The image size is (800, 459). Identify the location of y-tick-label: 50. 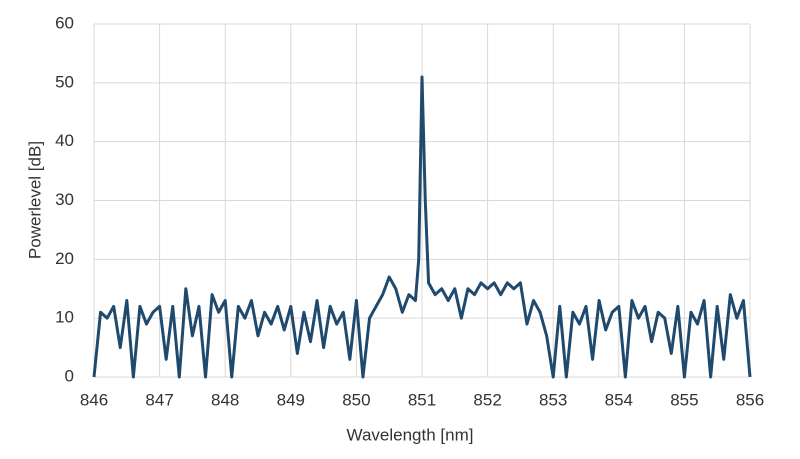
(64, 81).